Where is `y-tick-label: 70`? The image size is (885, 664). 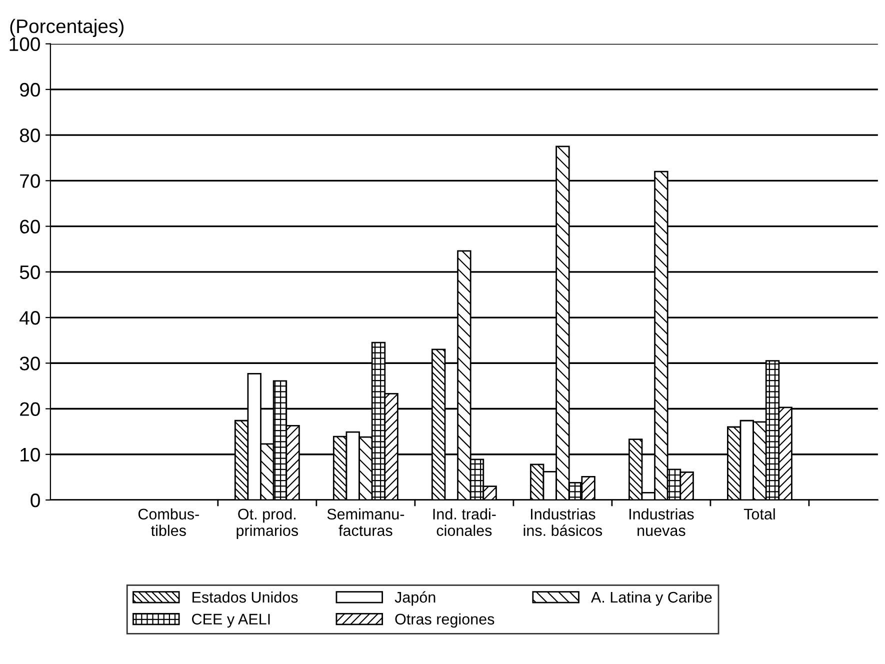 y-tick-label: 70 is located at coordinates (30, 181).